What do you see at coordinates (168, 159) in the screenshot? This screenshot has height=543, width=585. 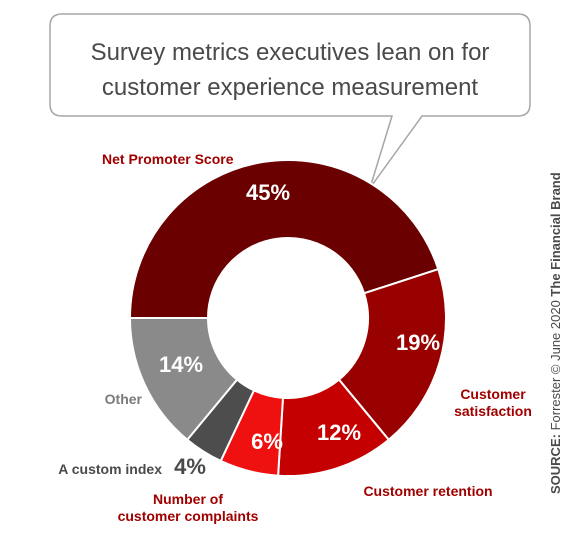 I see `slice-label-net-promoter-score: Net Promoter Score` at bounding box center [168, 159].